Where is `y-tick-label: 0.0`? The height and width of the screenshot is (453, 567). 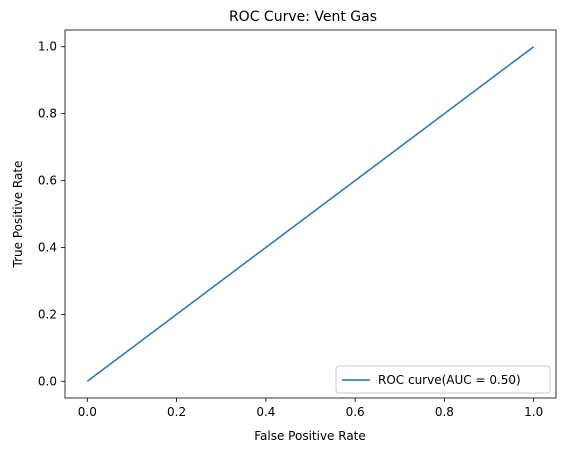 y-tick-label: 0.0 is located at coordinates (47, 381).